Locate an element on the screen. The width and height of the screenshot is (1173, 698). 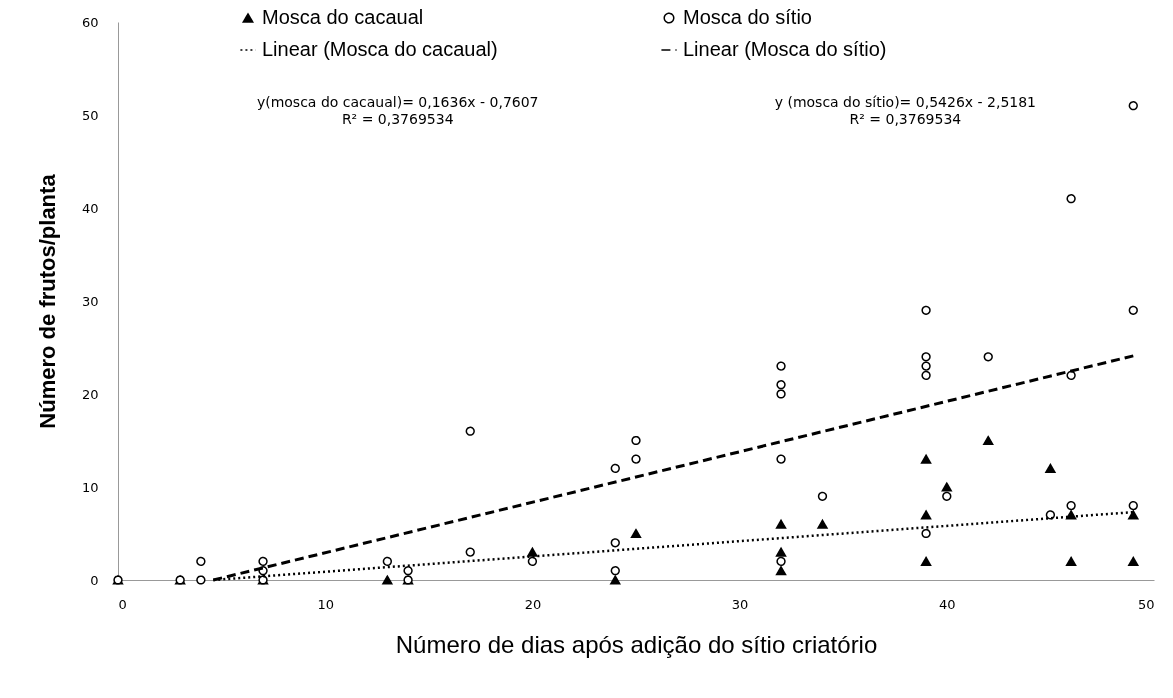
x-tick-label: 40 is located at coordinates (947, 604).